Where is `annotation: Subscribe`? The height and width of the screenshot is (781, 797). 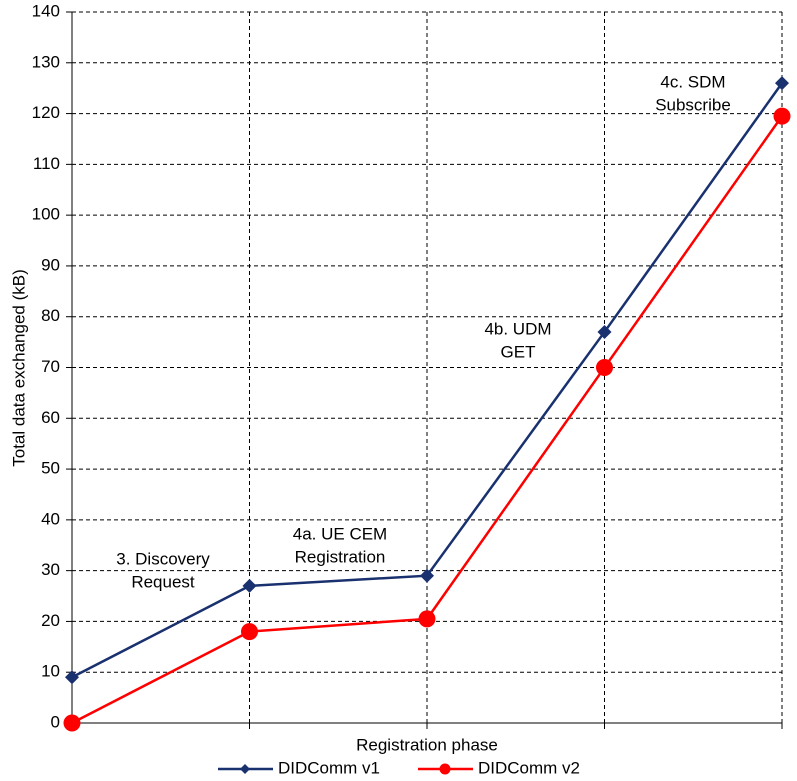 annotation: Subscribe is located at coordinates (693, 104).